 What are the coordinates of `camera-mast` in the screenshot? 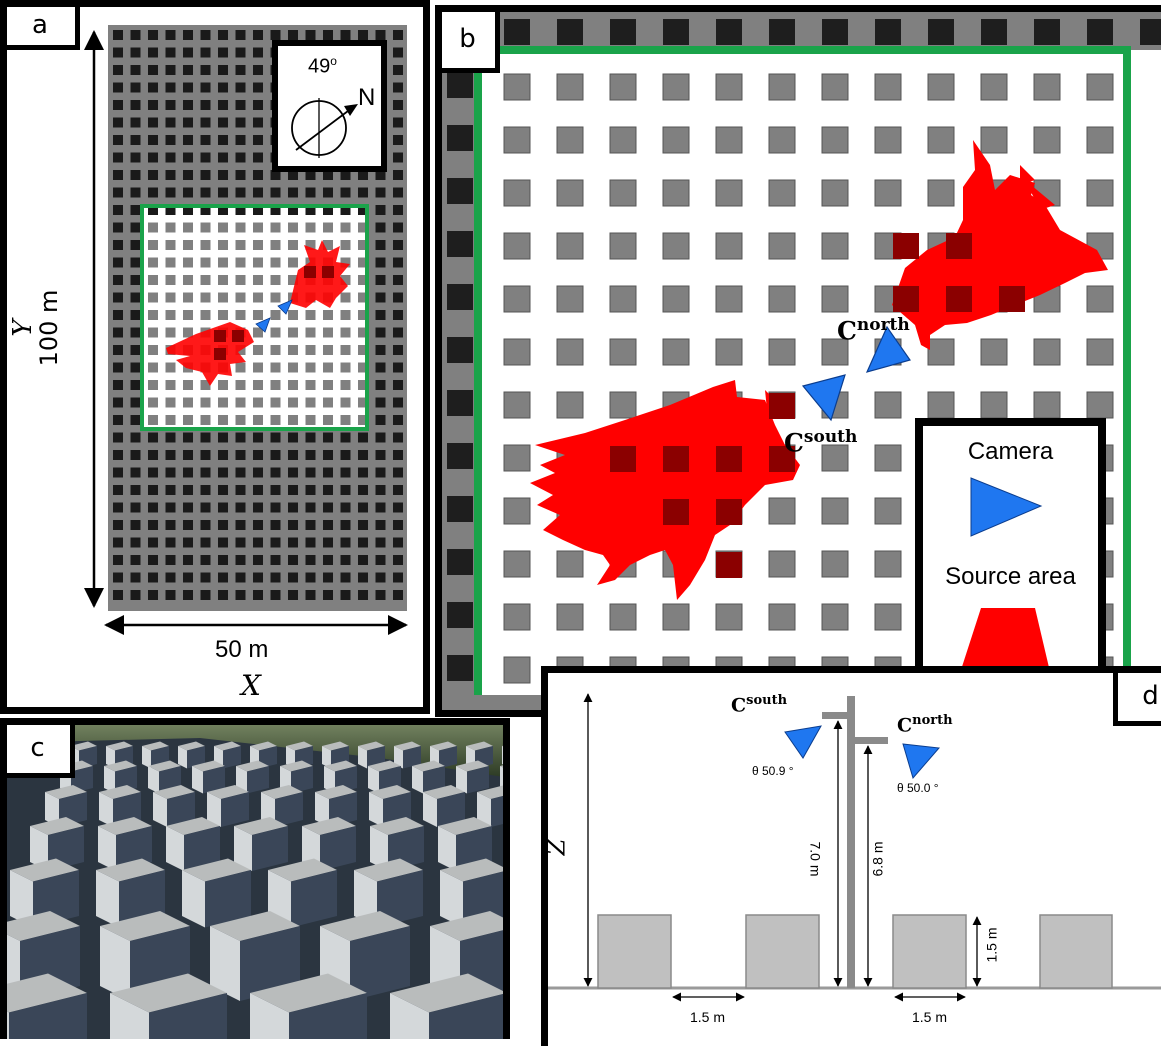 It's located at (855, 842).